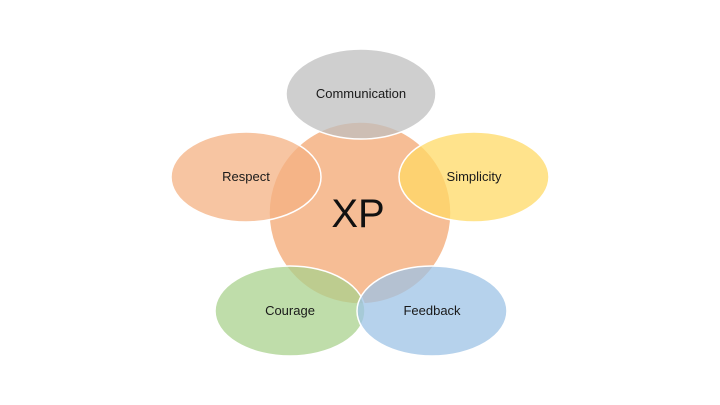 This screenshot has height=405, width=720. I want to click on petal-label-simplicity: Simplicity, so click(474, 176).